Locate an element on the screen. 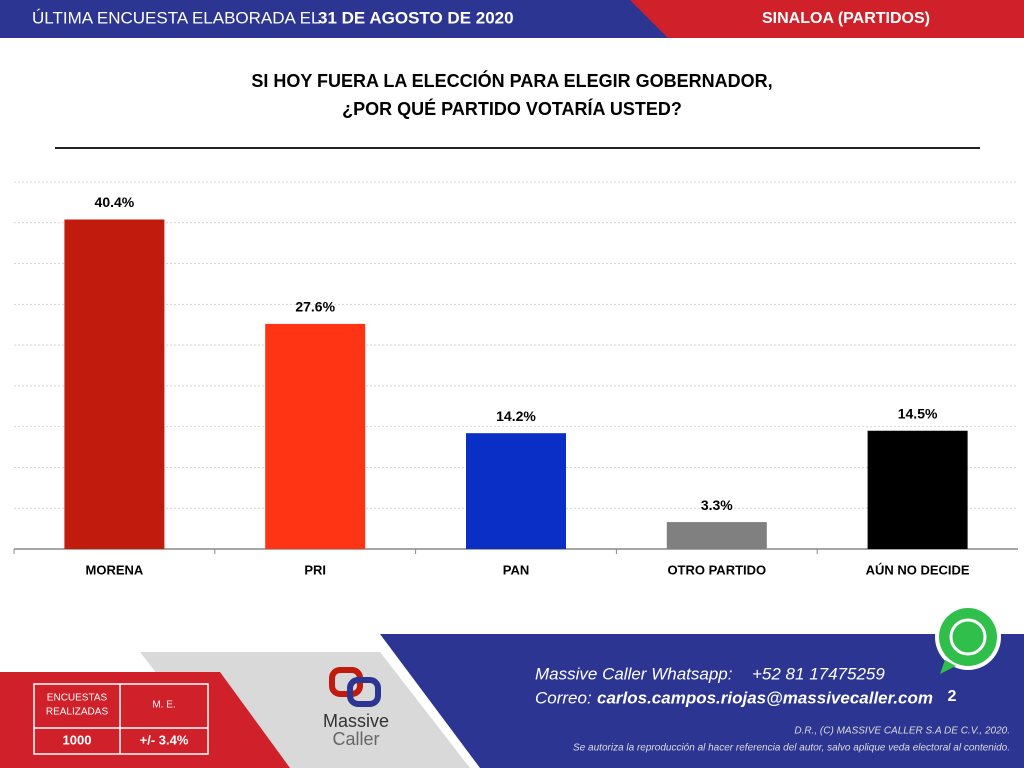 The height and width of the screenshot is (768, 1024). logo-text: Caller is located at coordinates (355, 739).